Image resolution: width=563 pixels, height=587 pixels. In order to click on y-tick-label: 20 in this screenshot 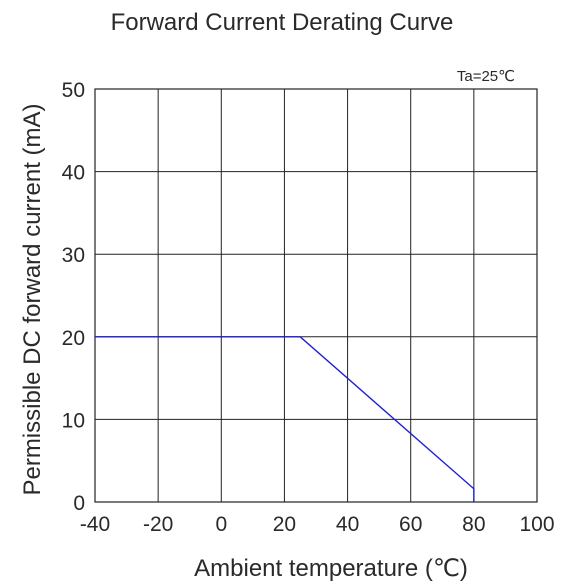, I will do `click(73, 338)`.